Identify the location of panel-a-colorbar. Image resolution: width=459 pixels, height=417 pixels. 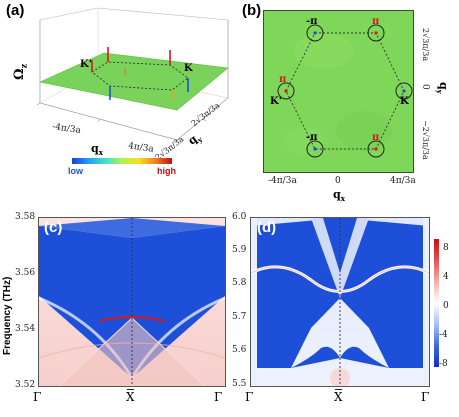
(122, 161).